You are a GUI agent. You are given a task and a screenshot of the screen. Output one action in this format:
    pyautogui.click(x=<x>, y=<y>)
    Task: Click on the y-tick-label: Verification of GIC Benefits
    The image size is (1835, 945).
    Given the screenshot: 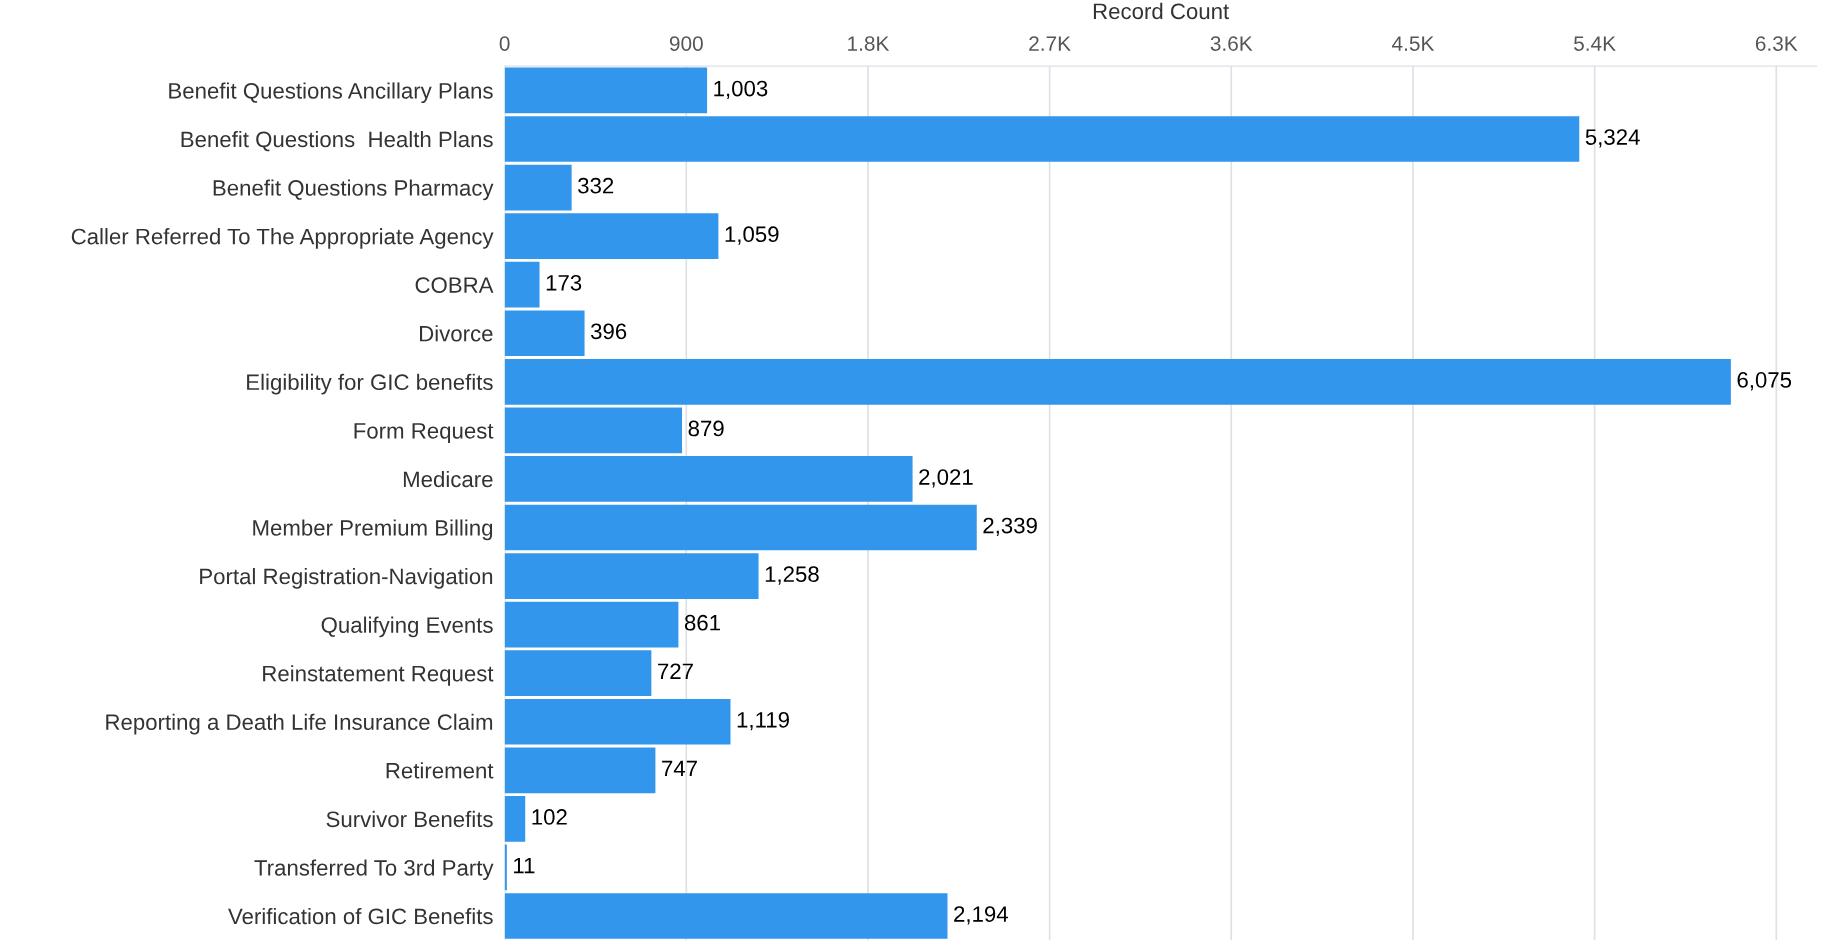 What is the action you would take?
    pyautogui.click(x=360, y=916)
    